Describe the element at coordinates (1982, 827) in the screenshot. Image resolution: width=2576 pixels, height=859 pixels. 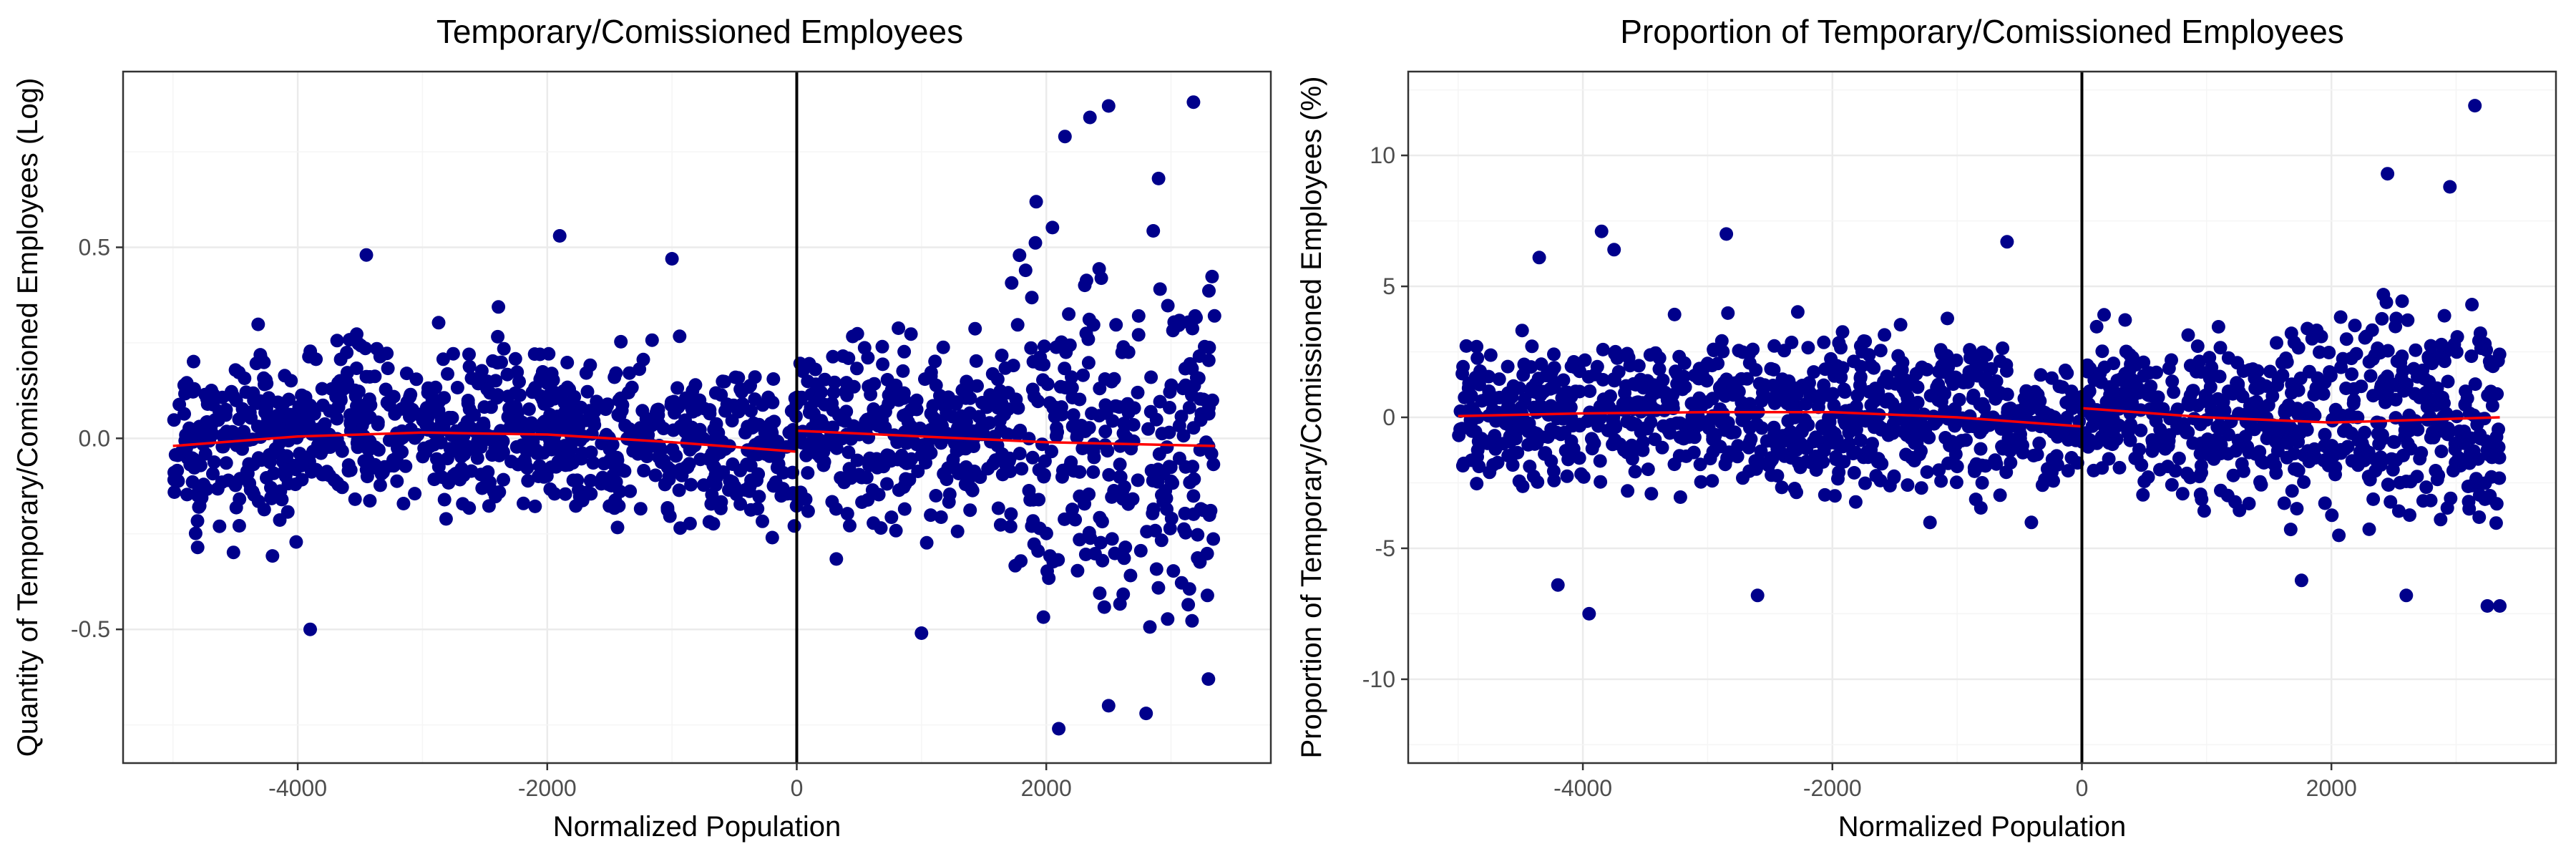
I see `right-x-axis-label: Normalized Population` at that location.